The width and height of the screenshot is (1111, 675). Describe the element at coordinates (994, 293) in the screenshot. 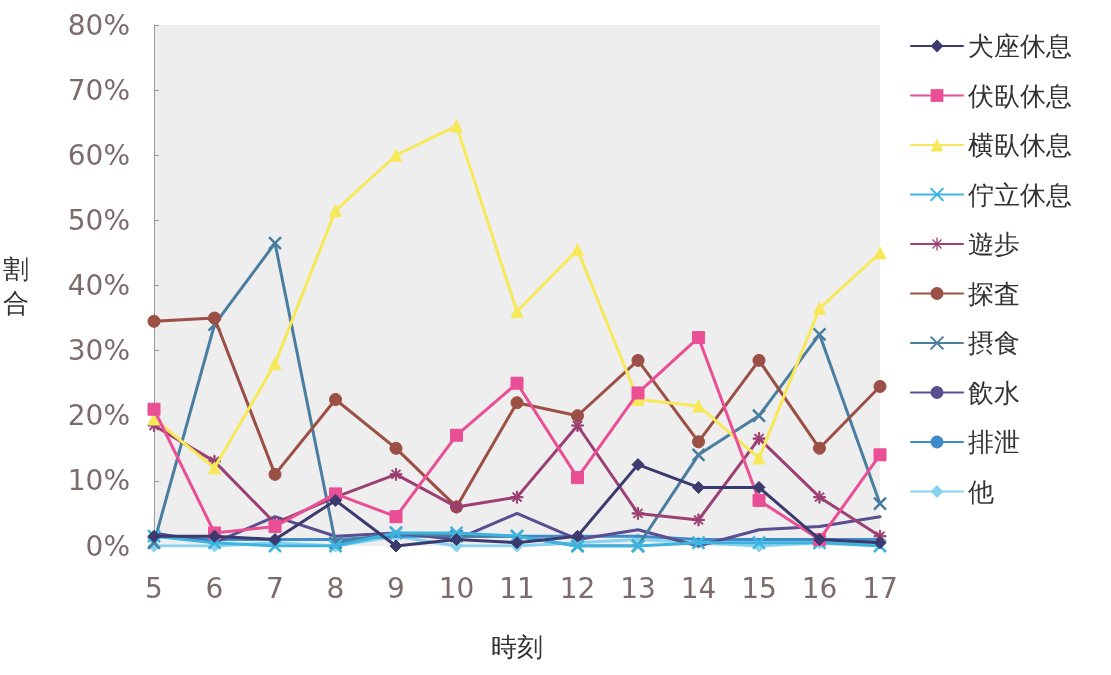

I see `legend-label: 探査` at that location.